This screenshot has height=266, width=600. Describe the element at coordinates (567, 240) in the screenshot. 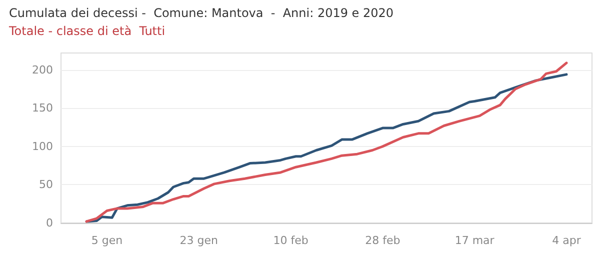

I see `x-tick-label: 4 apr` at that location.